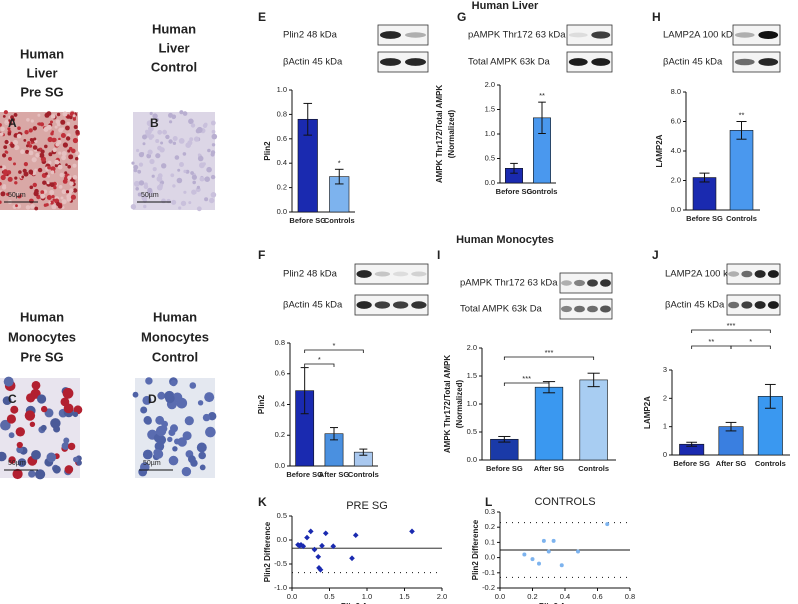  Describe the element at coordinates (564, 502) in the screenshot. I see `chart-title: CONTROLS` at that location.